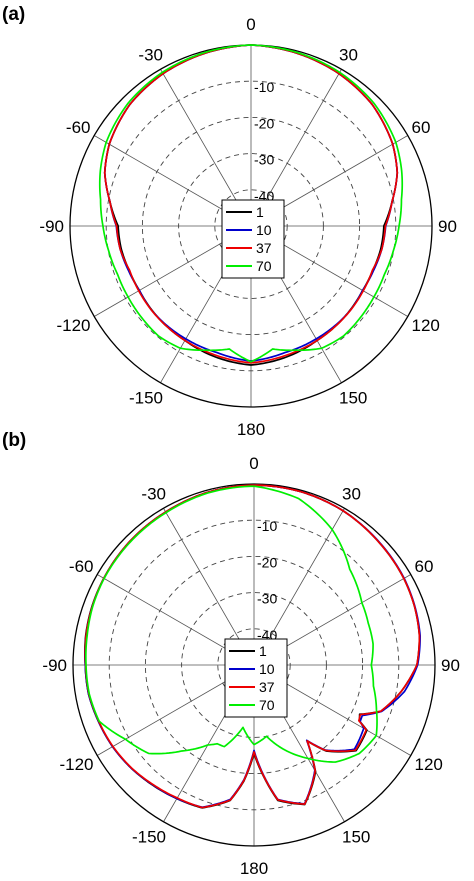  What do you see at coordinates (13, 14) in the screenshot?
I see `panel-label: (a)` at bounding box center [13, 14].